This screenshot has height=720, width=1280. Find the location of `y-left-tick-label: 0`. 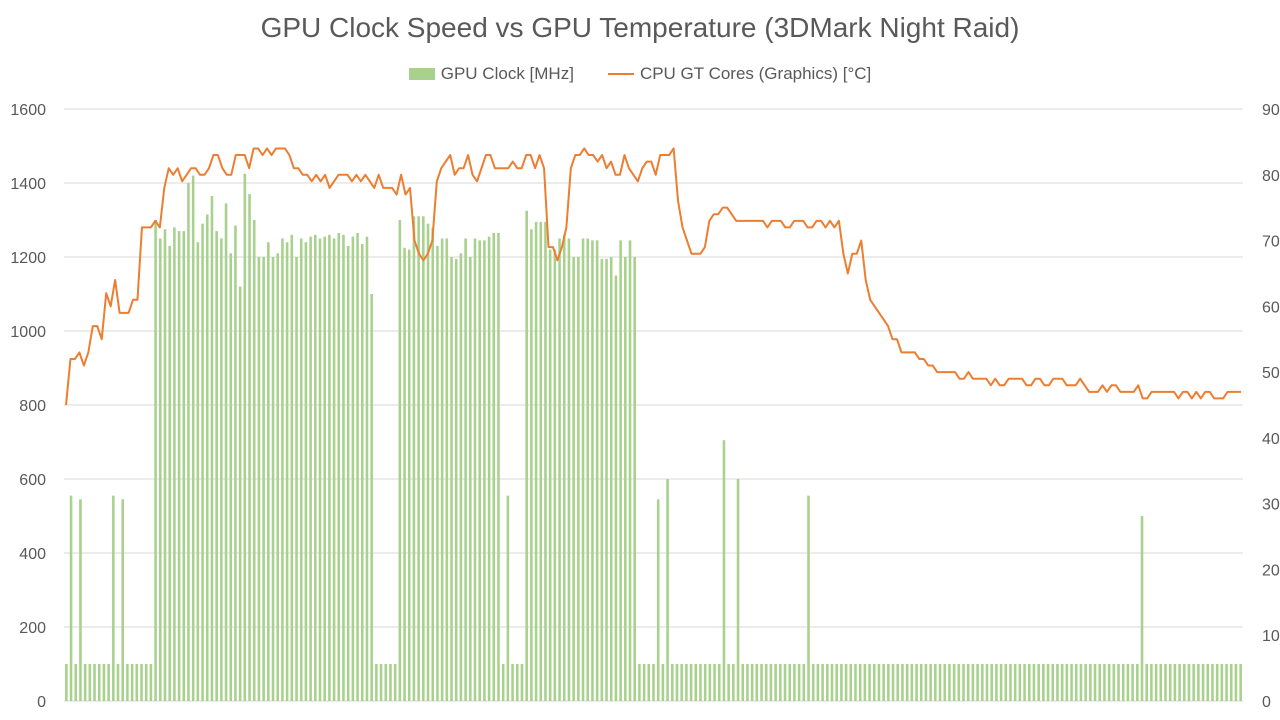

y-left-tick-label: 0 is located at coordinates (41, 702).